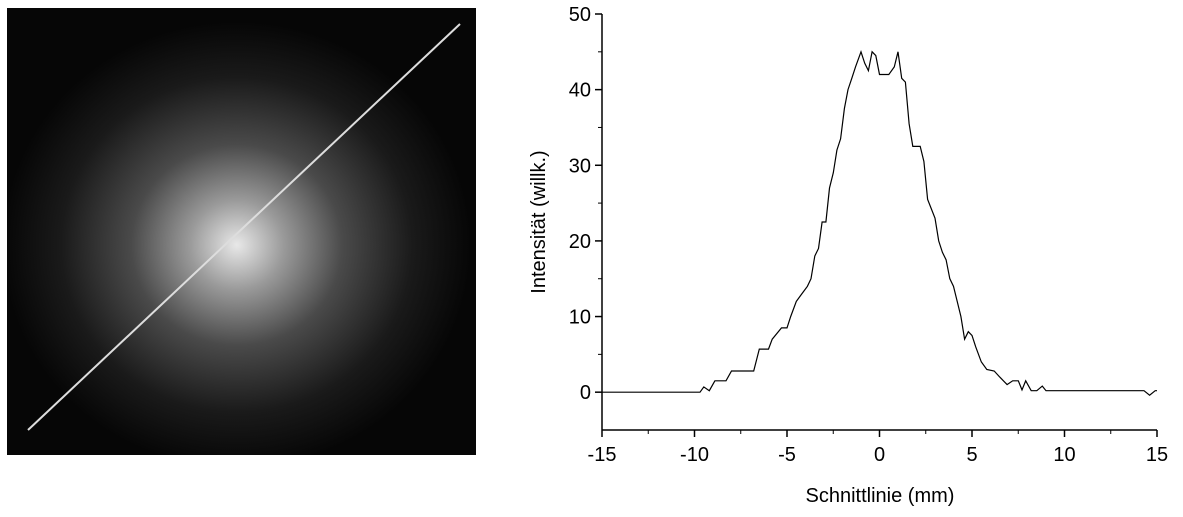 Image resolution: width=1183 pixels, height=517 pixels. I want to click on y-tick-label: 10, so click(580, 318).